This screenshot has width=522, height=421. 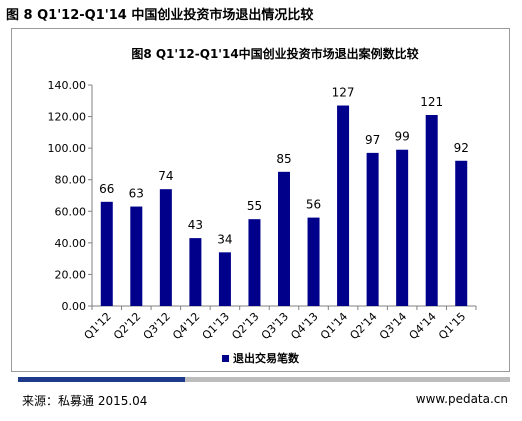 What do you see at coordinates (67, 148) in the screenshot?
I see `y-tick-label: 100.00` at bounding box center [67, 148].